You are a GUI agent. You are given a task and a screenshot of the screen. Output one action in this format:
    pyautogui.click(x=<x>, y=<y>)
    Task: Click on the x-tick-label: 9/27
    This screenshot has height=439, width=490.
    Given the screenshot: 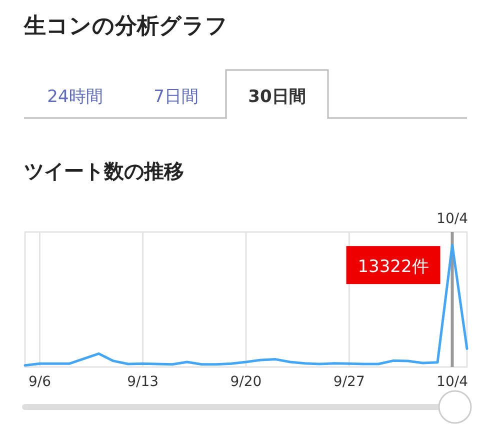 What is the action you would take?
    pyautogui.click(x=349, y=382)
    